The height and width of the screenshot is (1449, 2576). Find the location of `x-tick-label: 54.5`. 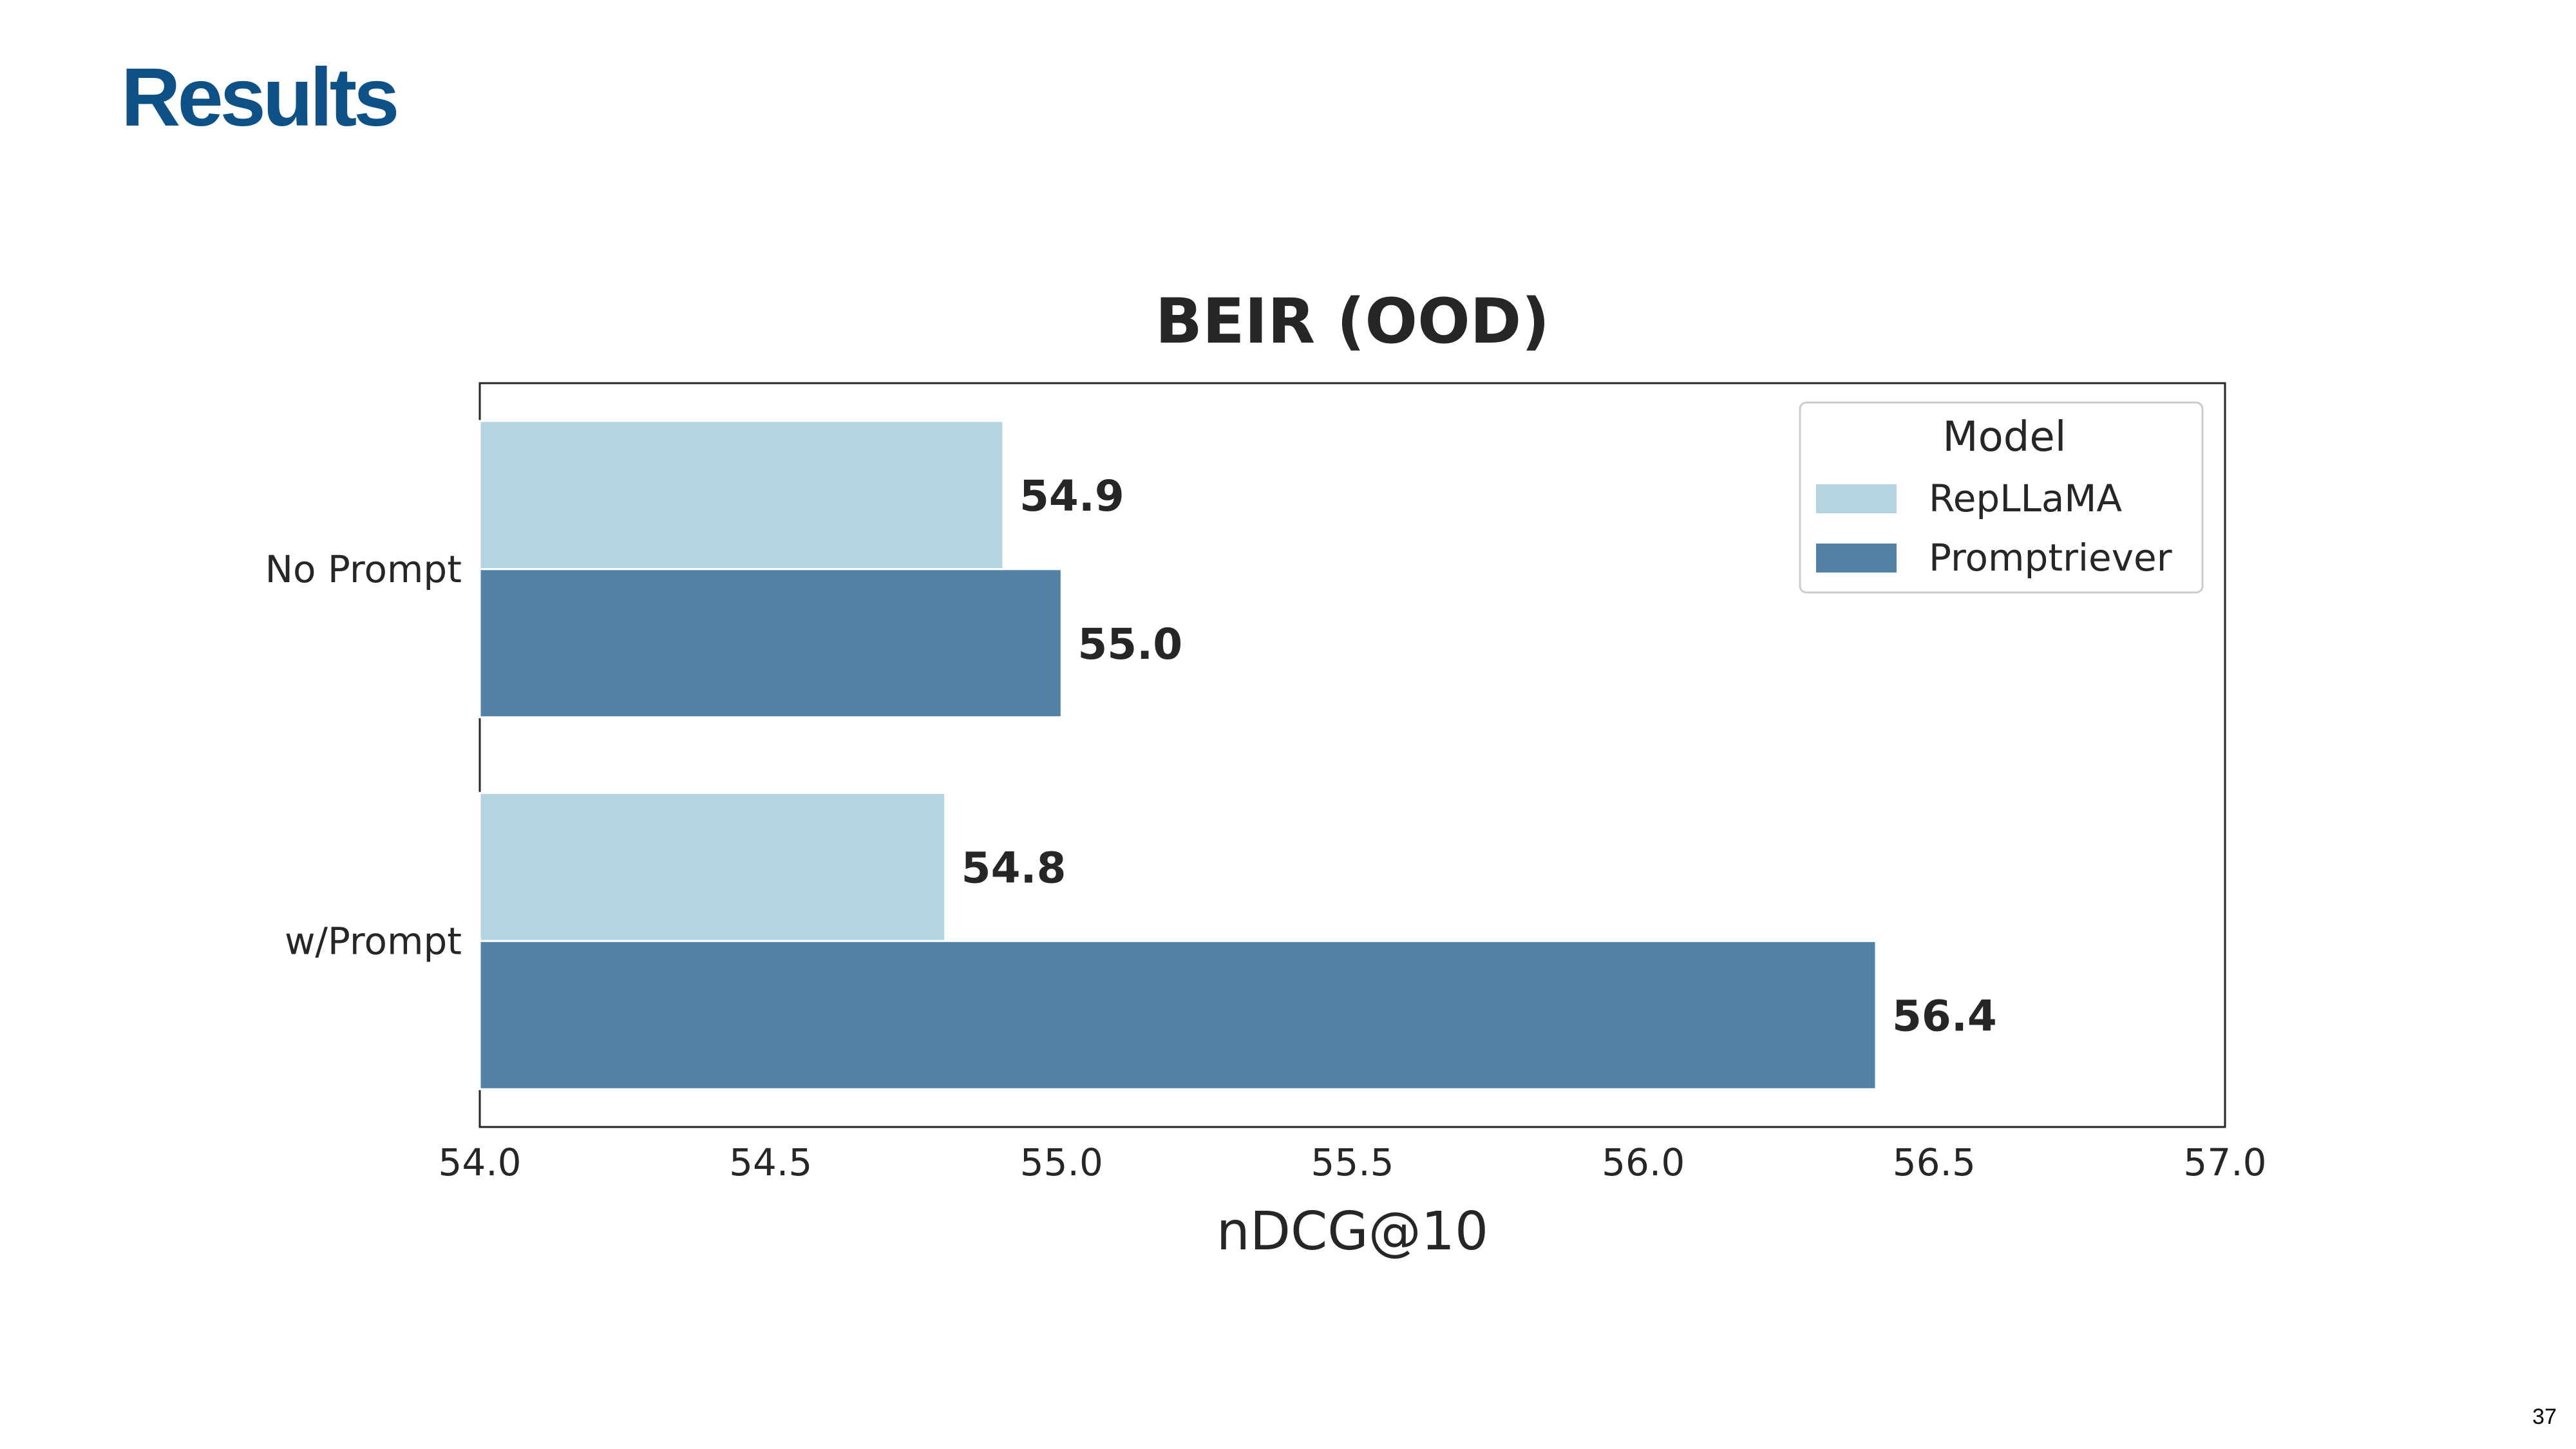

x-tick-label: 54.5 is located at coordinates (771, 1162).